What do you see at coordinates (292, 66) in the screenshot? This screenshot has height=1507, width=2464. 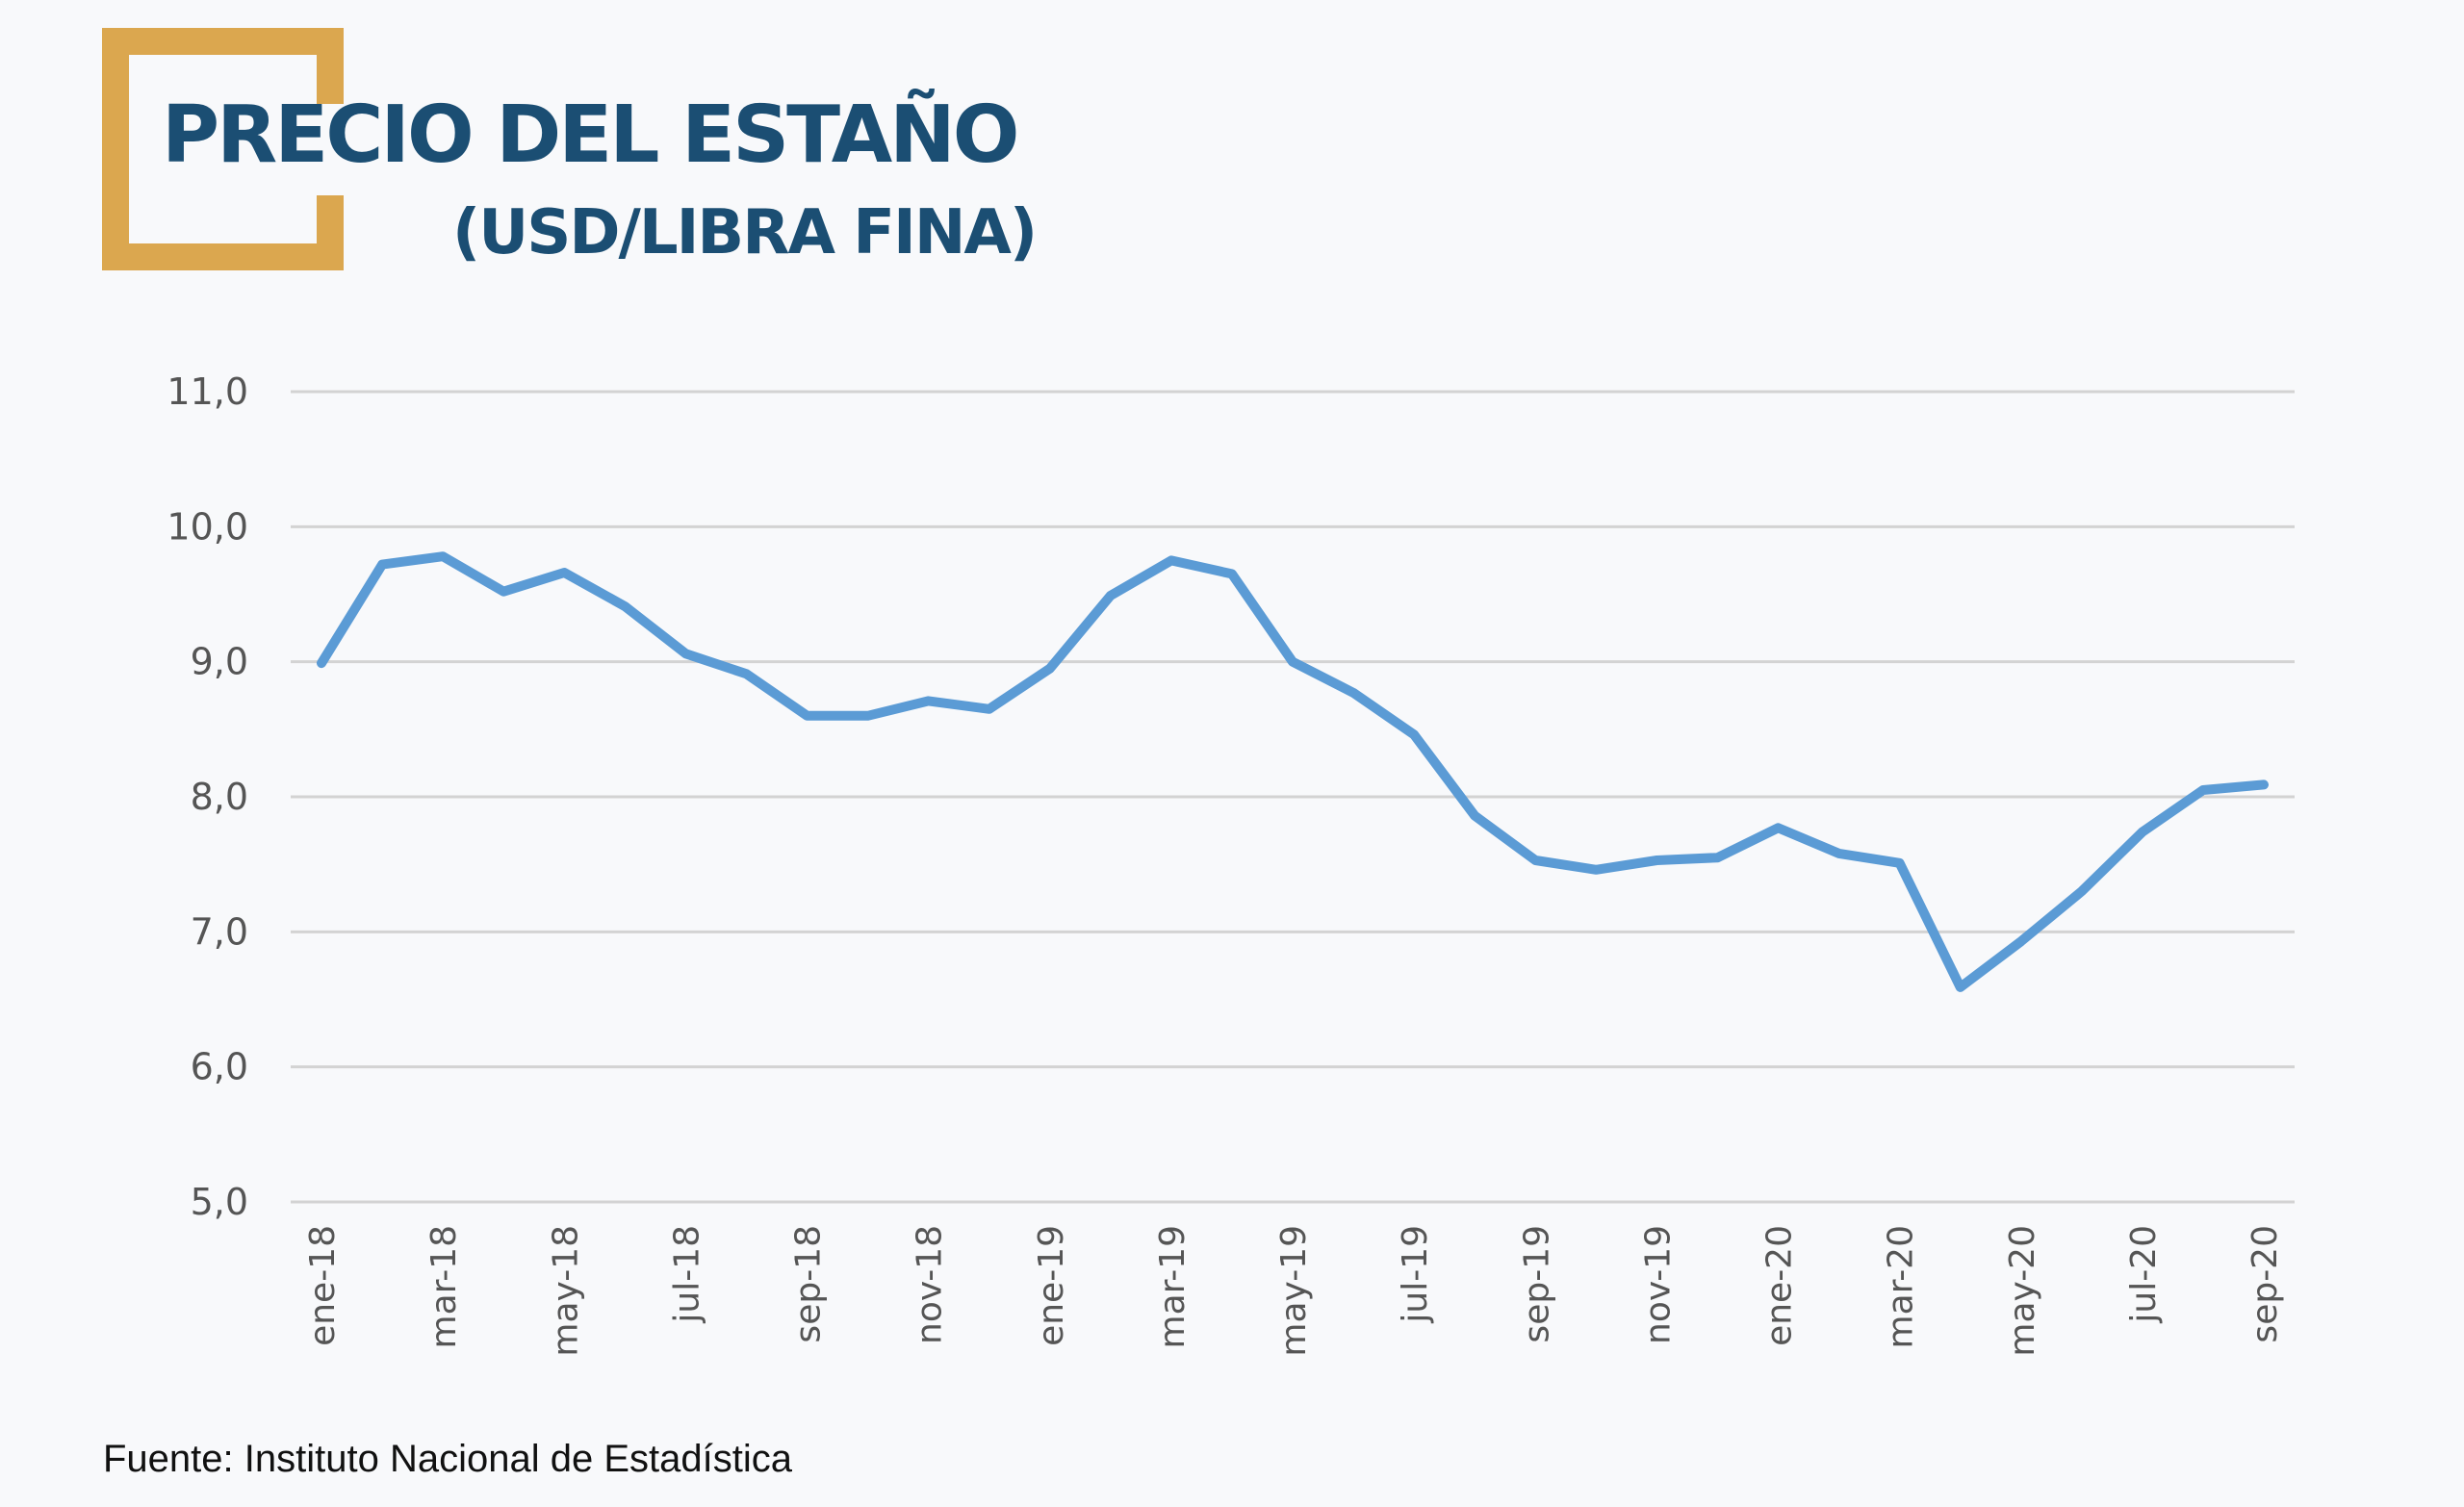 I see `title-bracket-top-right` at bounding box center [292, 66].